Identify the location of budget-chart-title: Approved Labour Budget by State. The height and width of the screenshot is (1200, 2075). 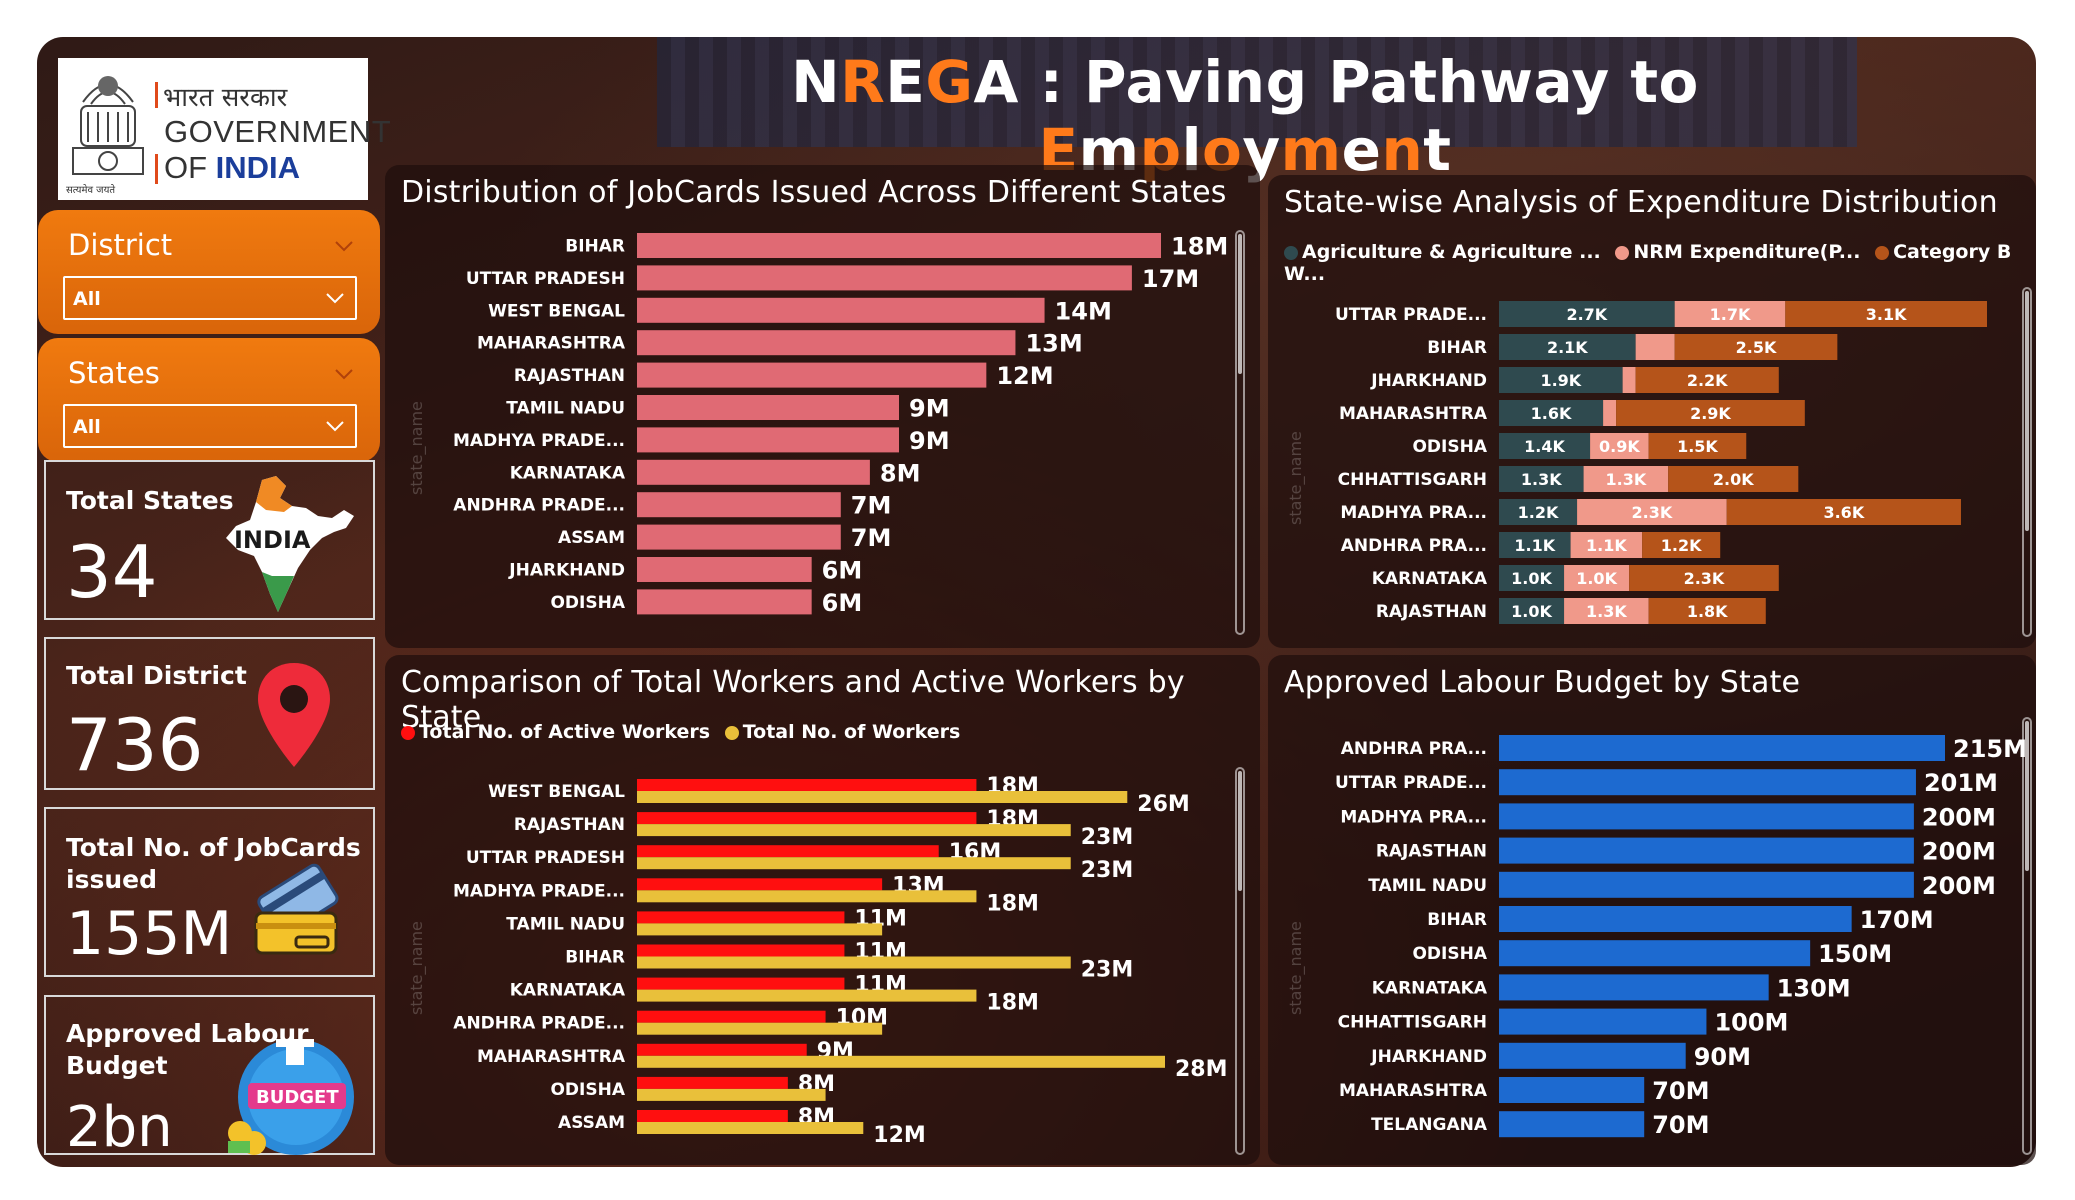
(1542, 682).